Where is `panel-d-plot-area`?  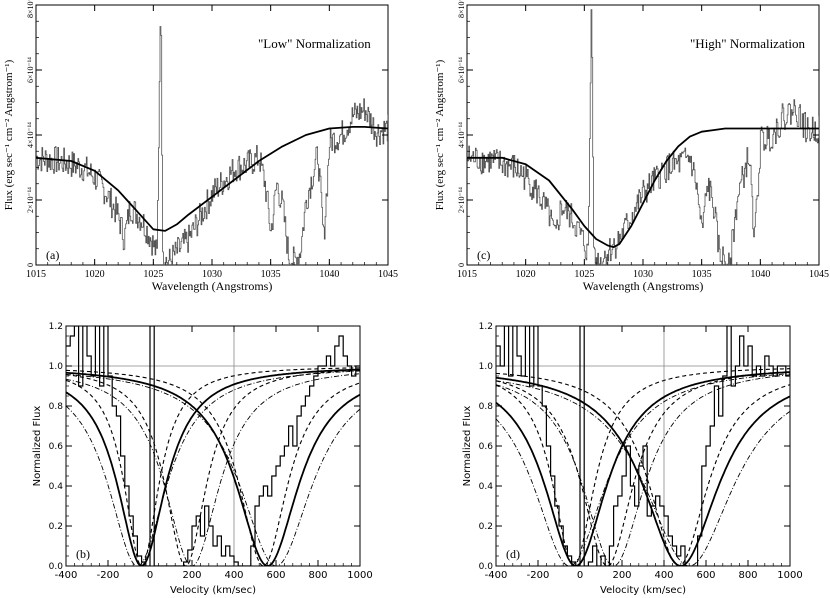 panel-d-plot-area is located at coordinates (643, 446).